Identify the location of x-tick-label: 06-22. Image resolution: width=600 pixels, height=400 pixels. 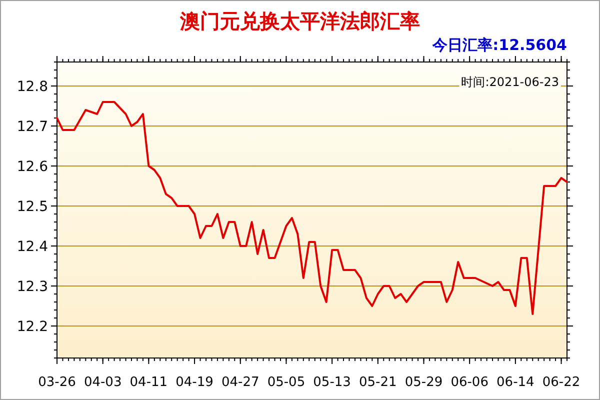
(561, 382).